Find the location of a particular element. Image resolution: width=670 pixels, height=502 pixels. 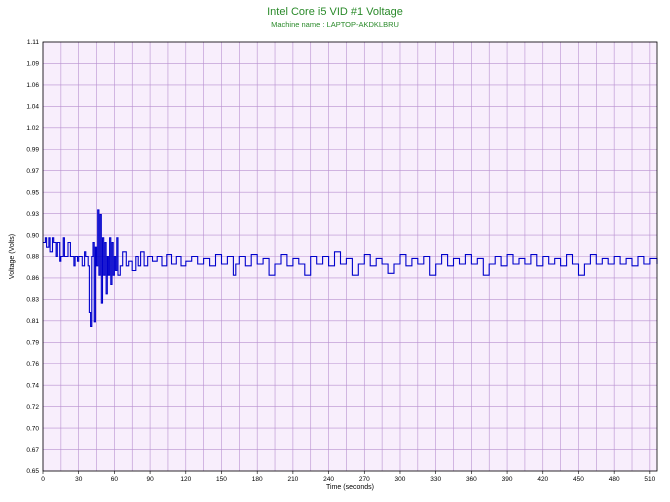

chart-subtitle: Machine name : LAPTOP-AKDKLBRU is located at coordinates (335, 24).